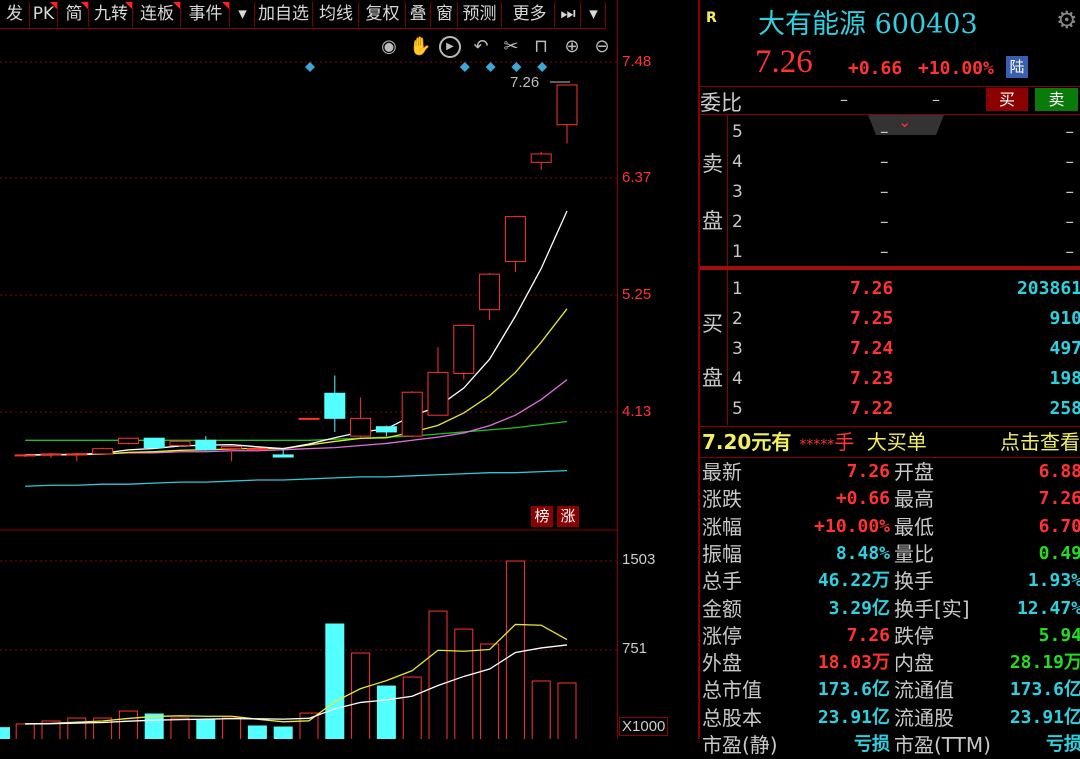 This screenshot has height=759, width=1080. I want to click on chevron-down-icon: ⌄, so click(905, 121).